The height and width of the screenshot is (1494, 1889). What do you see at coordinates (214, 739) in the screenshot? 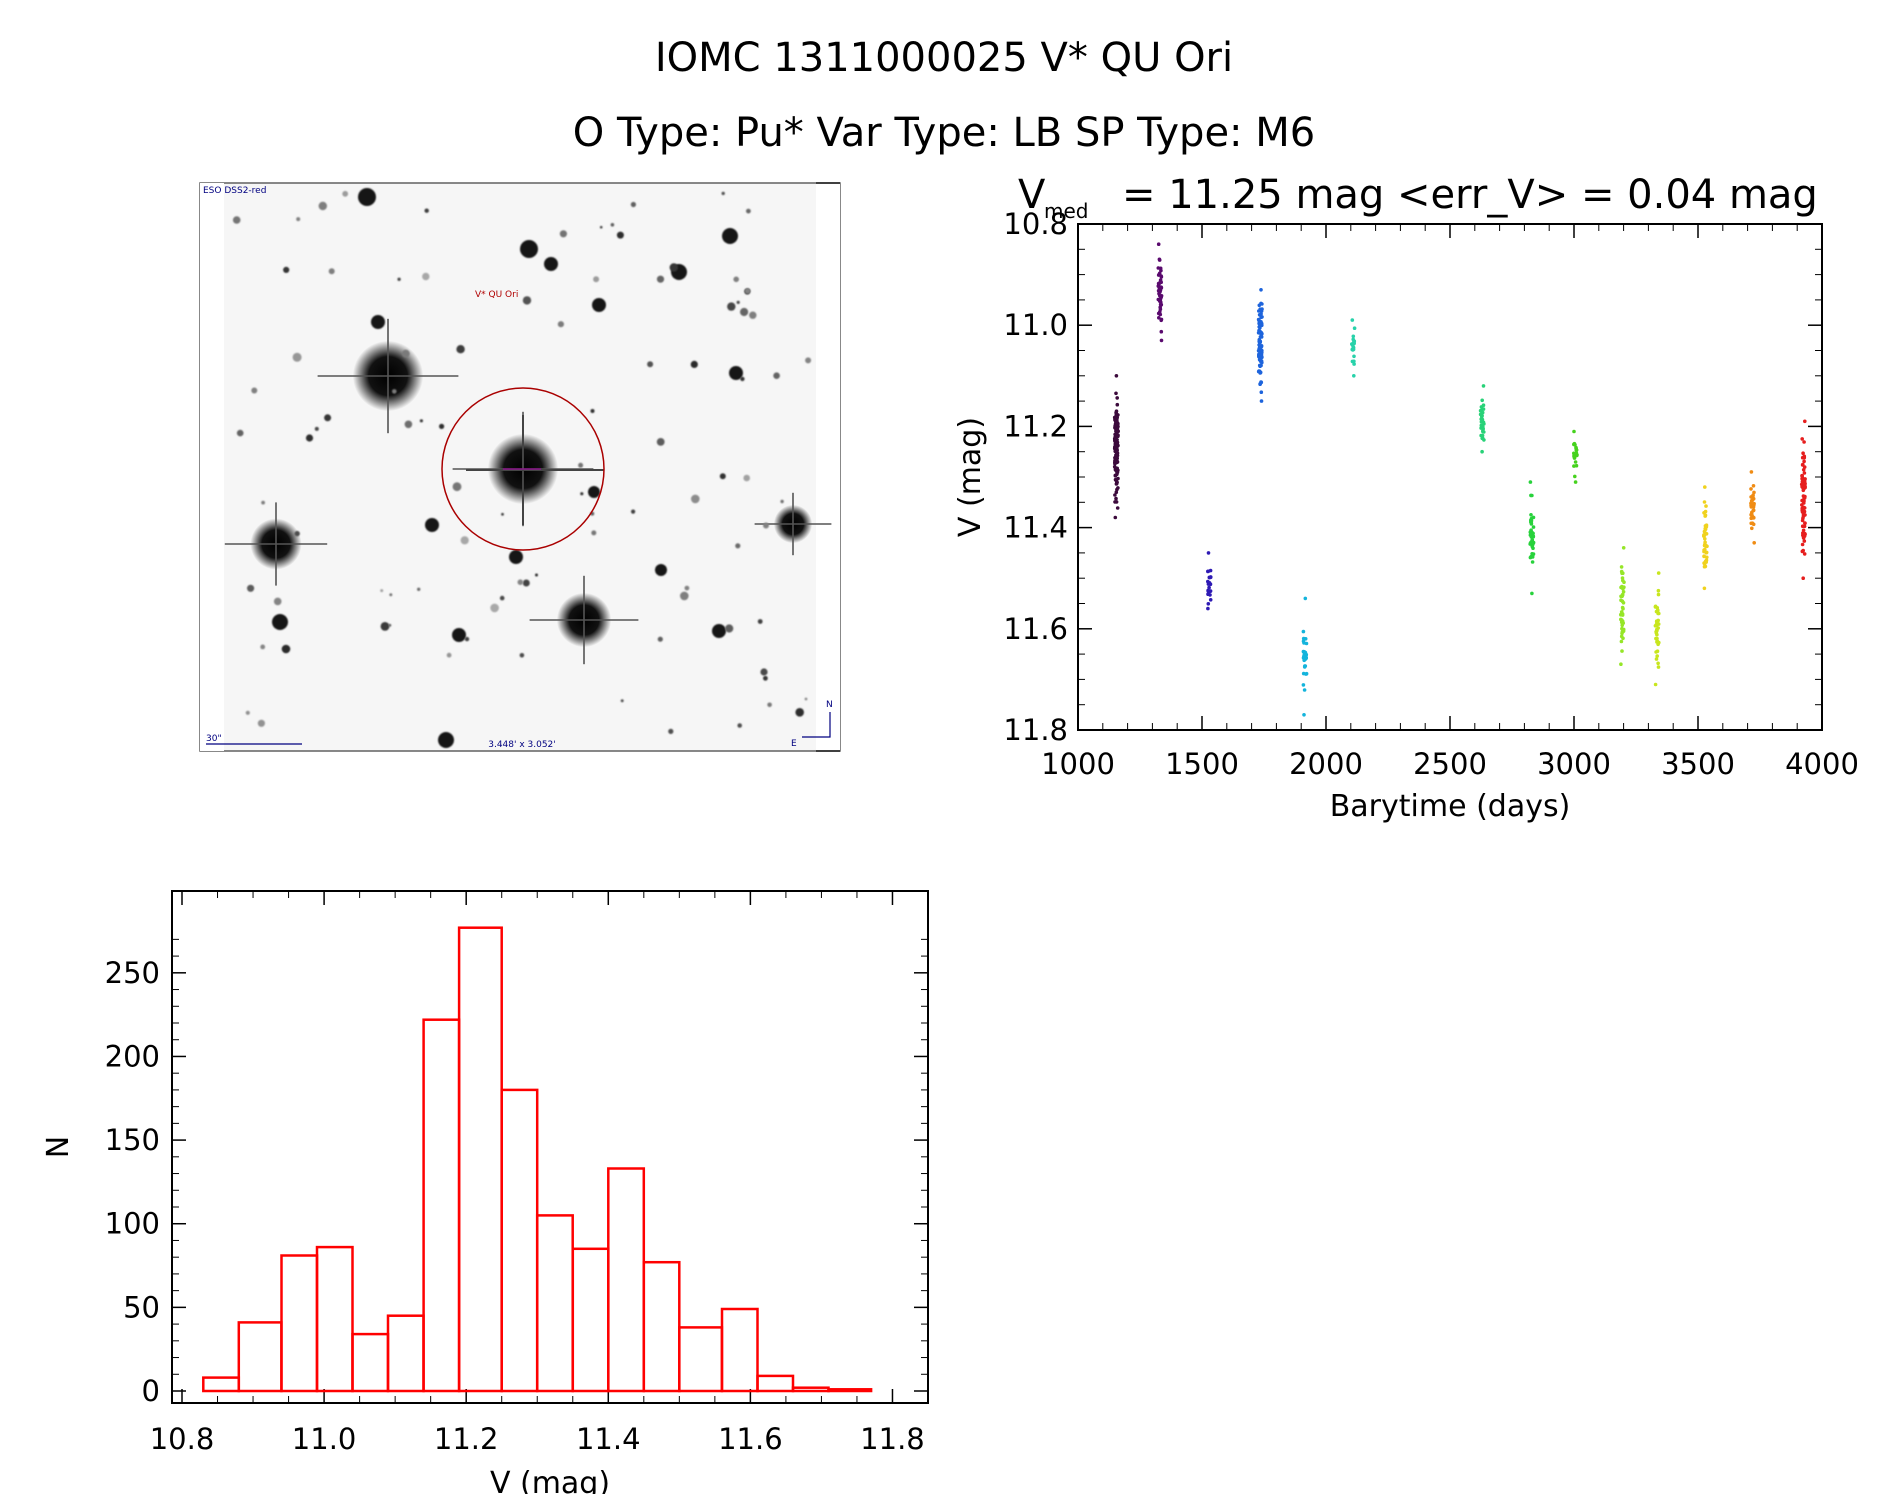
I see `scale-label: 30"` at bounding box center [214, 739].